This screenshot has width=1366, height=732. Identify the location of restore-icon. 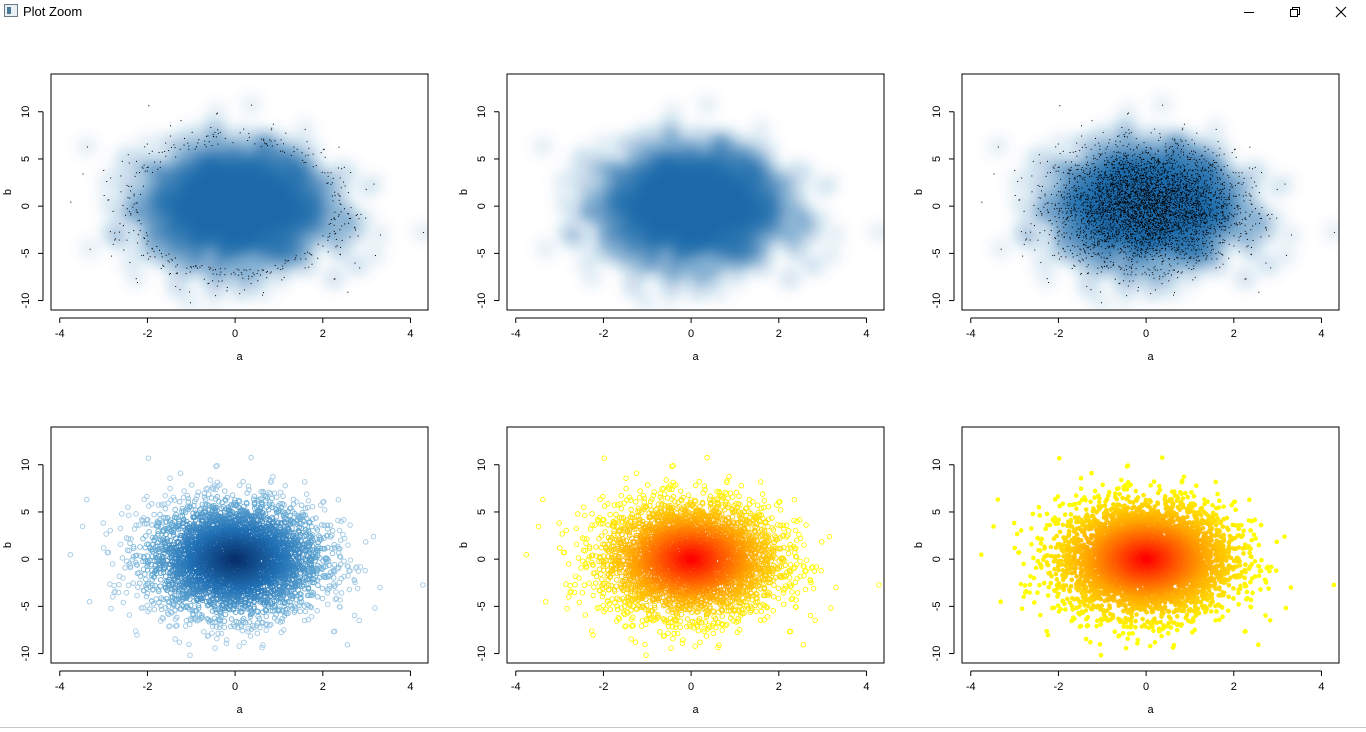
(1295, 12).